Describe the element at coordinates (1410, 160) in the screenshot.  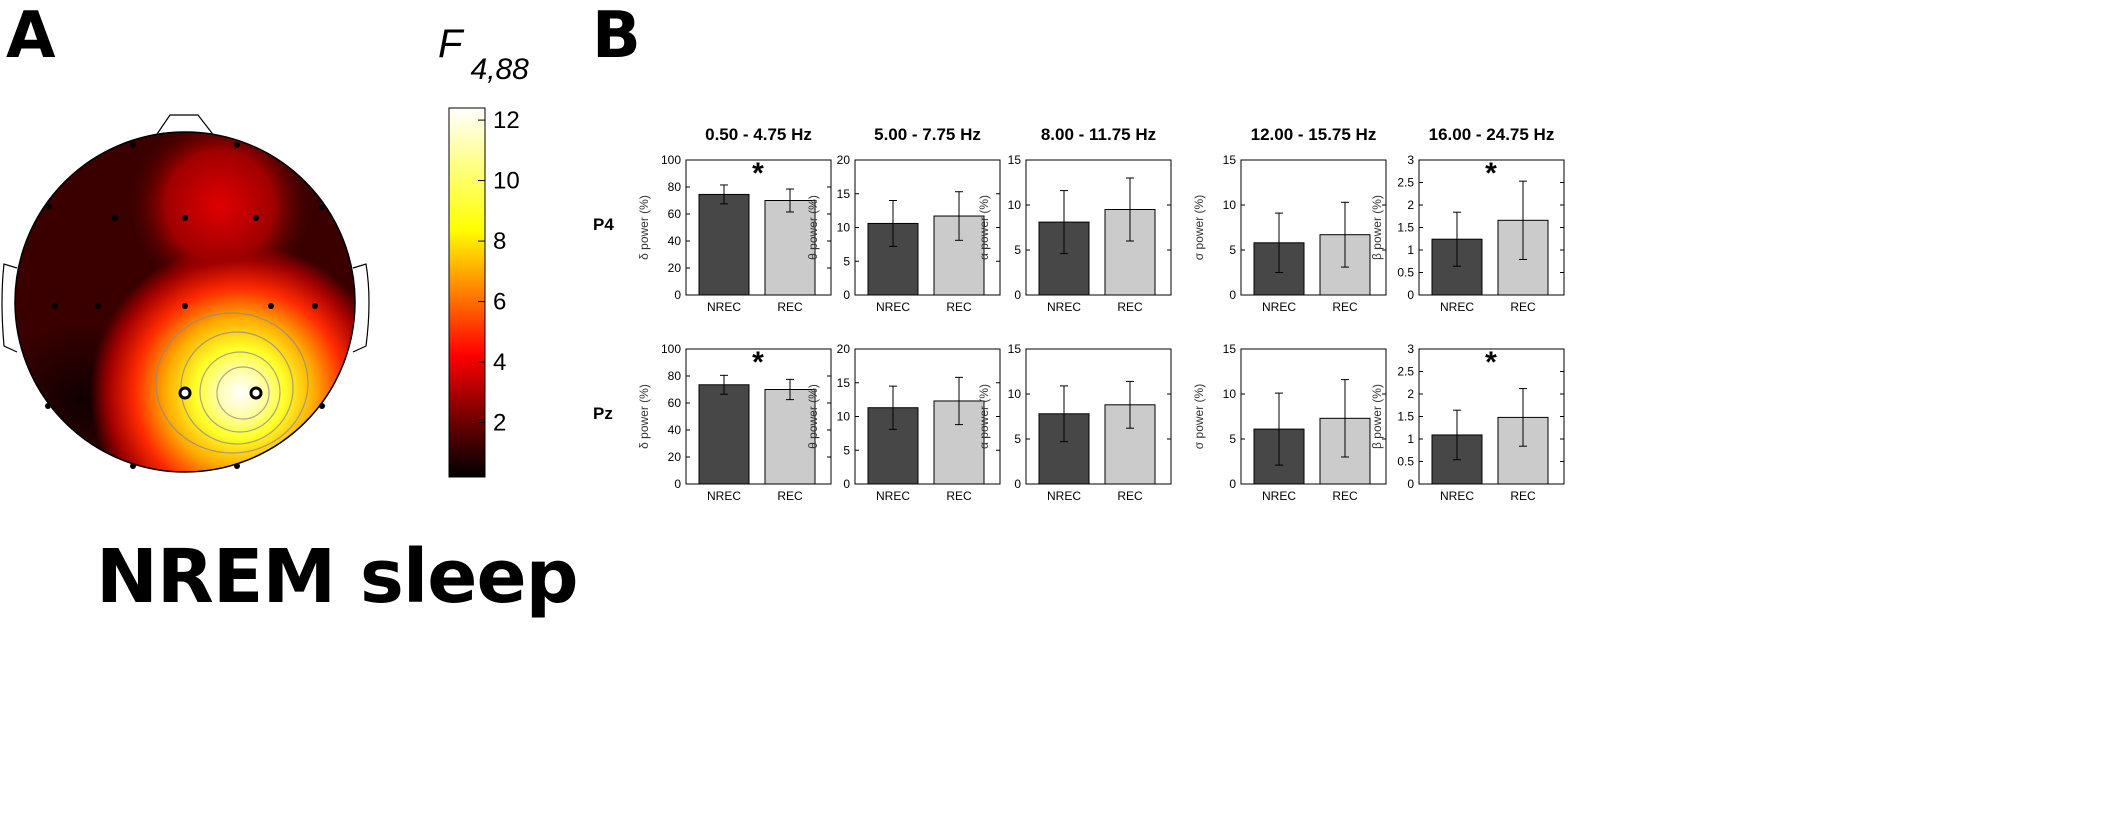
I see `y-tick-label: 3` at that location.